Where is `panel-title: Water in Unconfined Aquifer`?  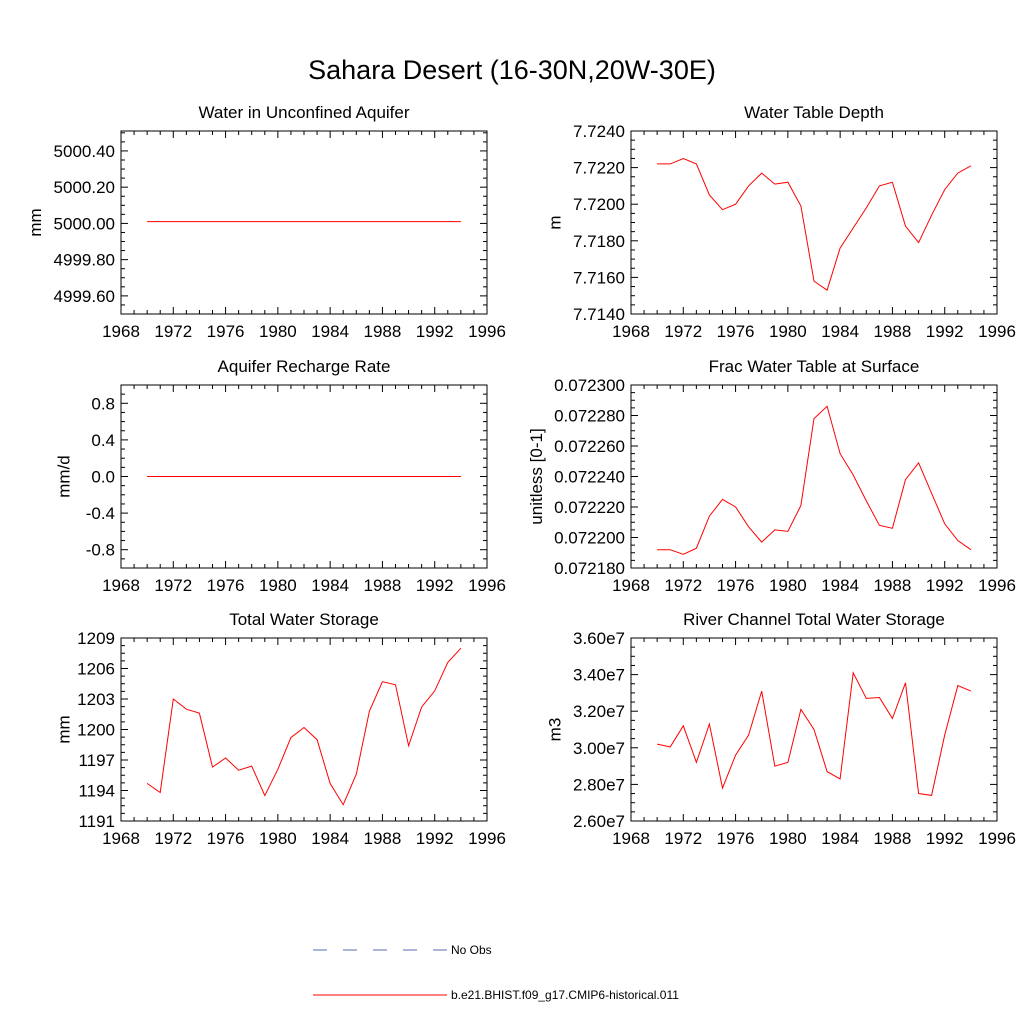 panel-title: Water in Unconfined Aquifer is located at coordinates (303, 112).